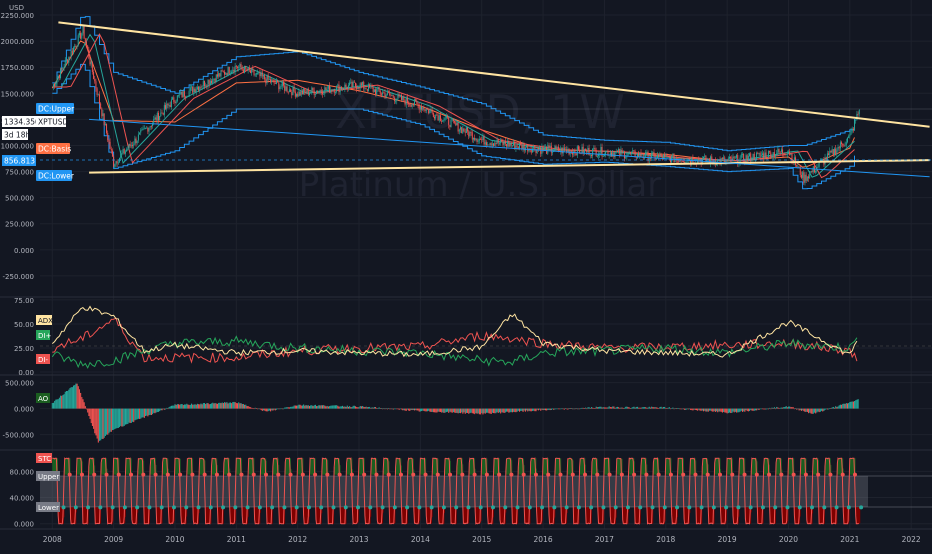 Image resolution: width=932 pixels, height=554 pixels. Describe the element at coordinates (53, 148) in the screenshot. I see `dc-basis-badge: DC:Basis` at that location.